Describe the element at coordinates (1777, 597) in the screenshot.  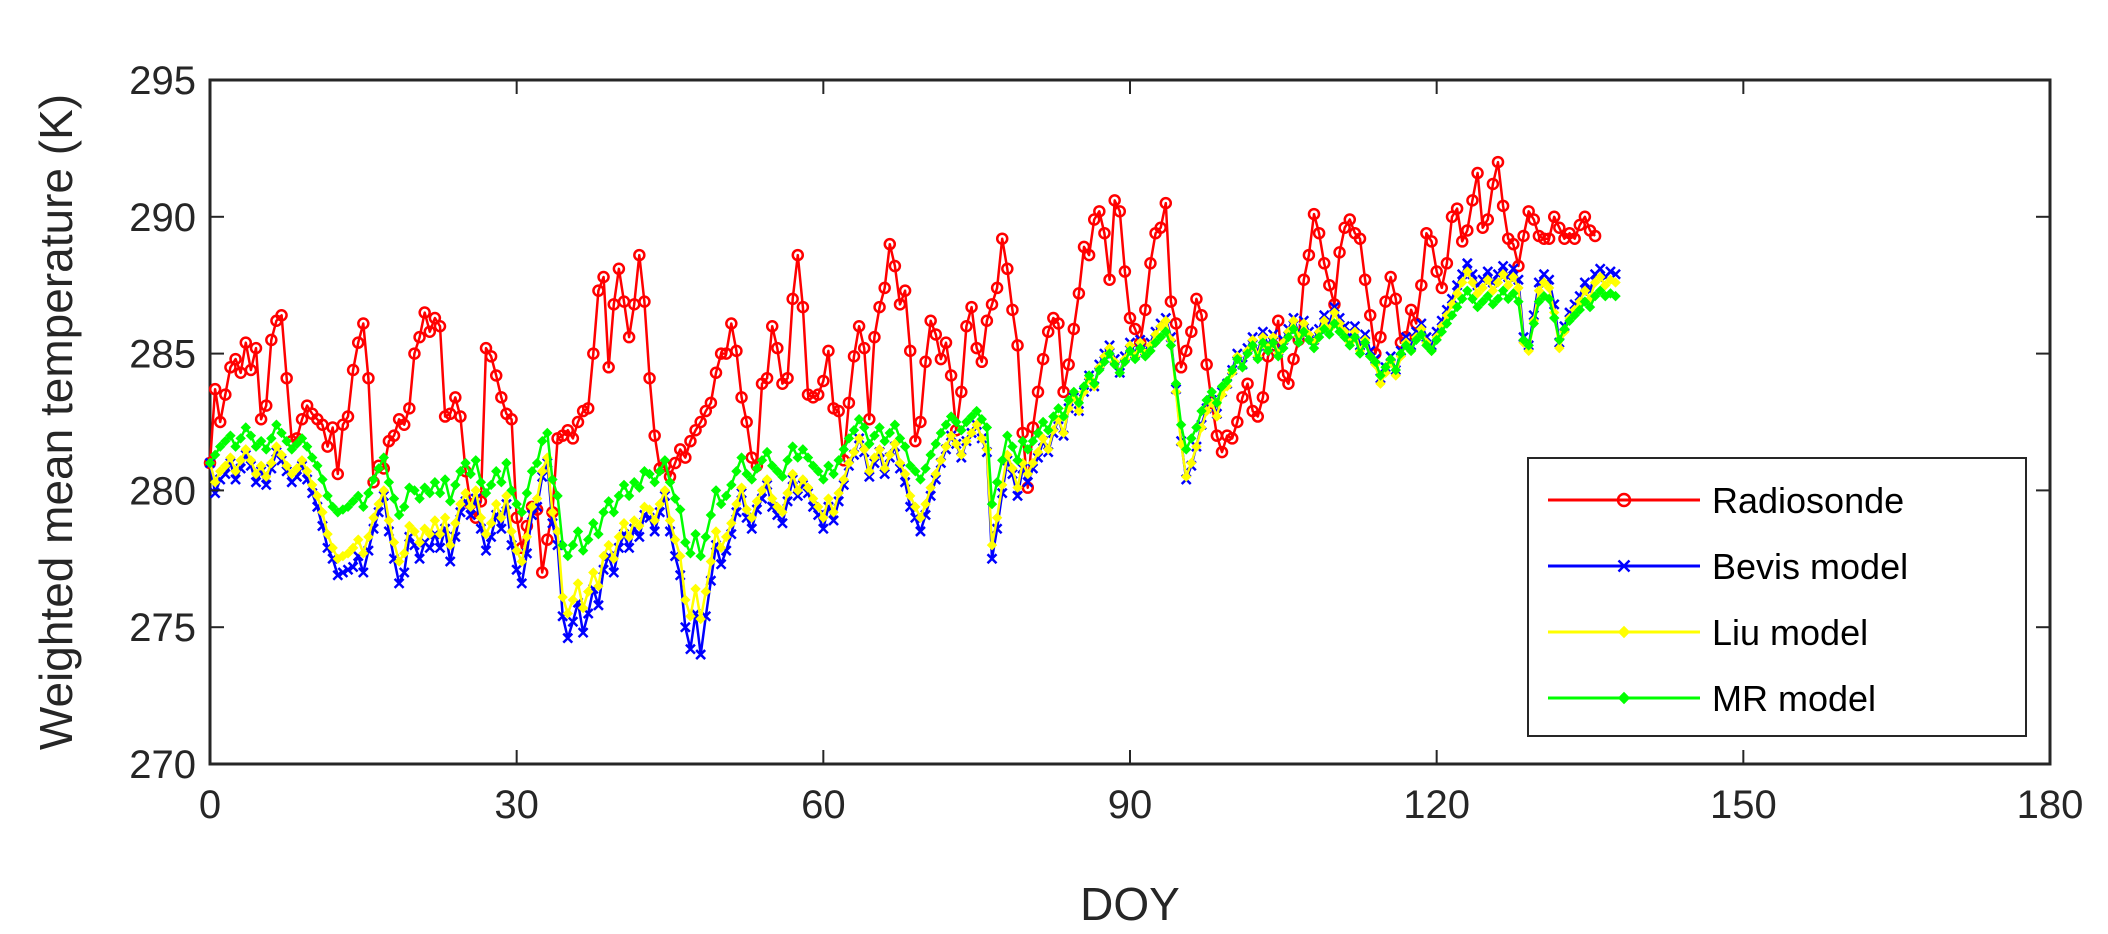
I see `legend-box` at that location.